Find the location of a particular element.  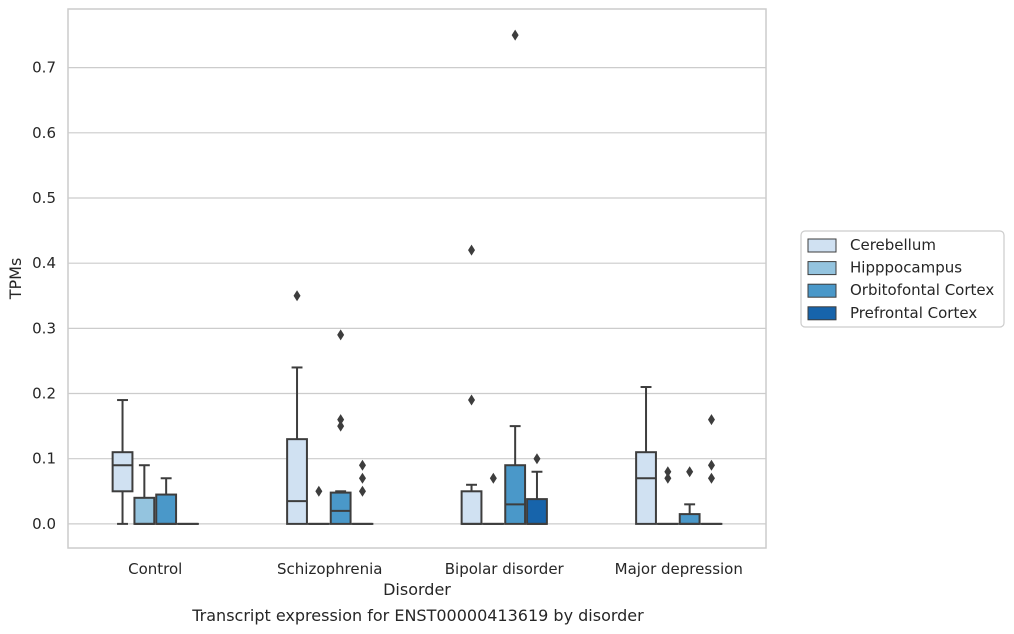

legend-label: Cerebellum is located at coordinates (893, 245).